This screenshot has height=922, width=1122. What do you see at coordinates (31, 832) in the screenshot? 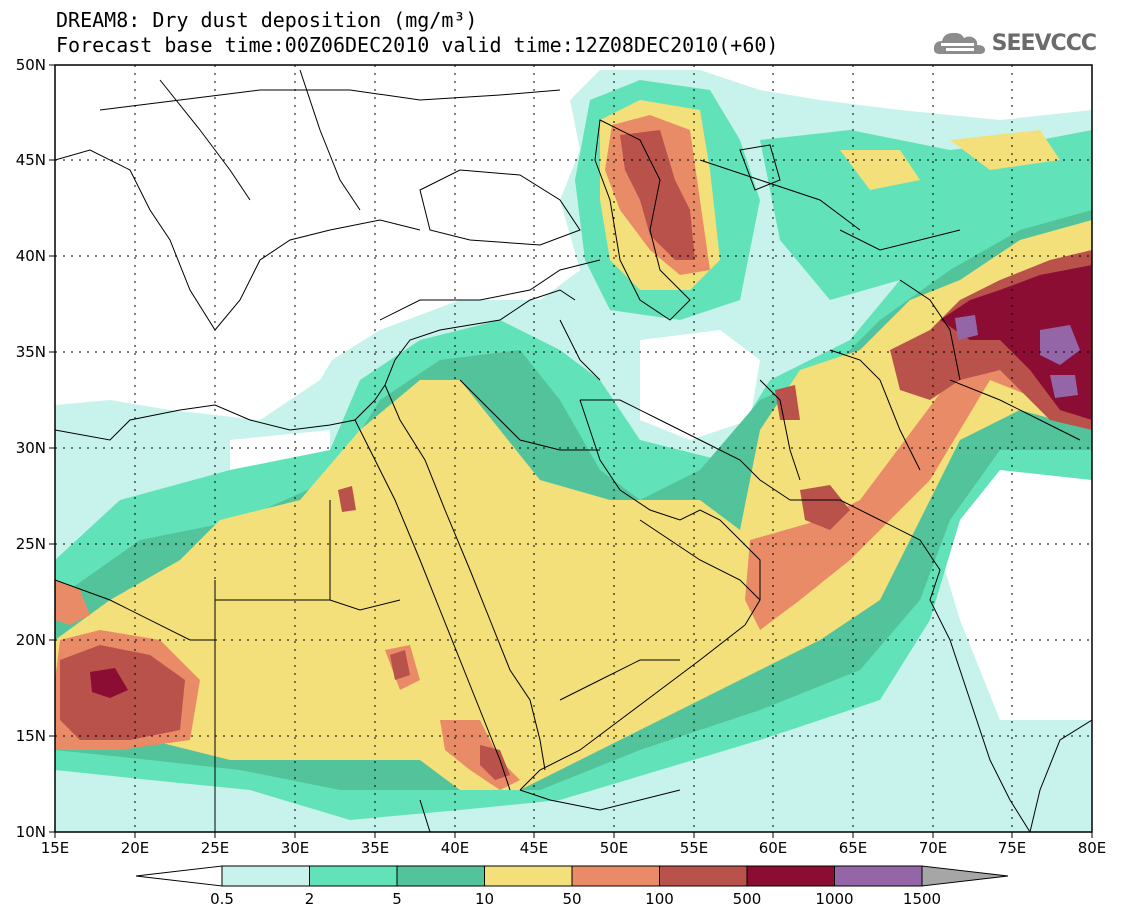
I see `y-tick-label: 10N` at bounding box center [31, 832].